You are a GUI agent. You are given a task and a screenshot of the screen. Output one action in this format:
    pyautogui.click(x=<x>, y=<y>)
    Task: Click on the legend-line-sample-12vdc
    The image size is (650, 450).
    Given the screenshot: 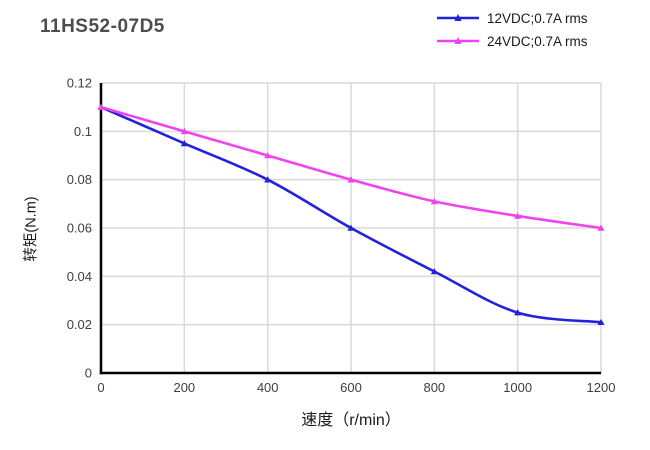 What is the action you would take?
    pyautogui.click(x=458, y=17)
    